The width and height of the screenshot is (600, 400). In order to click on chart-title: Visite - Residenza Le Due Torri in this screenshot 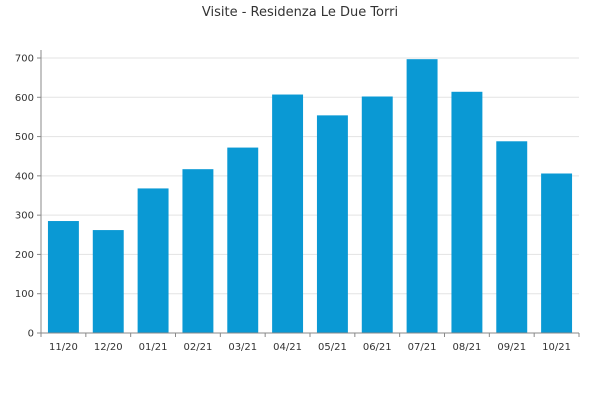, I will do `click(300, 12)`.